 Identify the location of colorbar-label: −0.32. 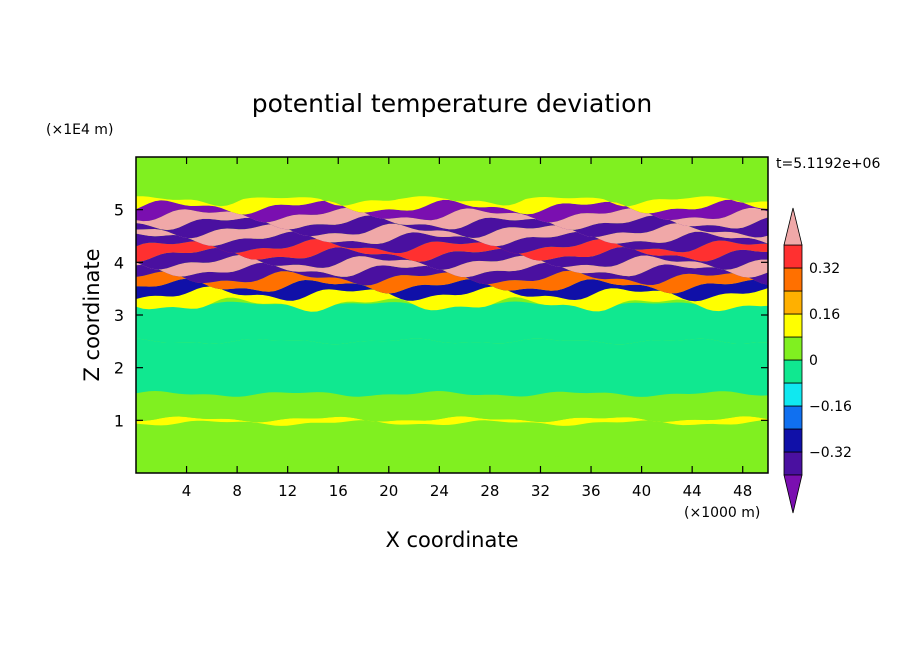
(830, 453).